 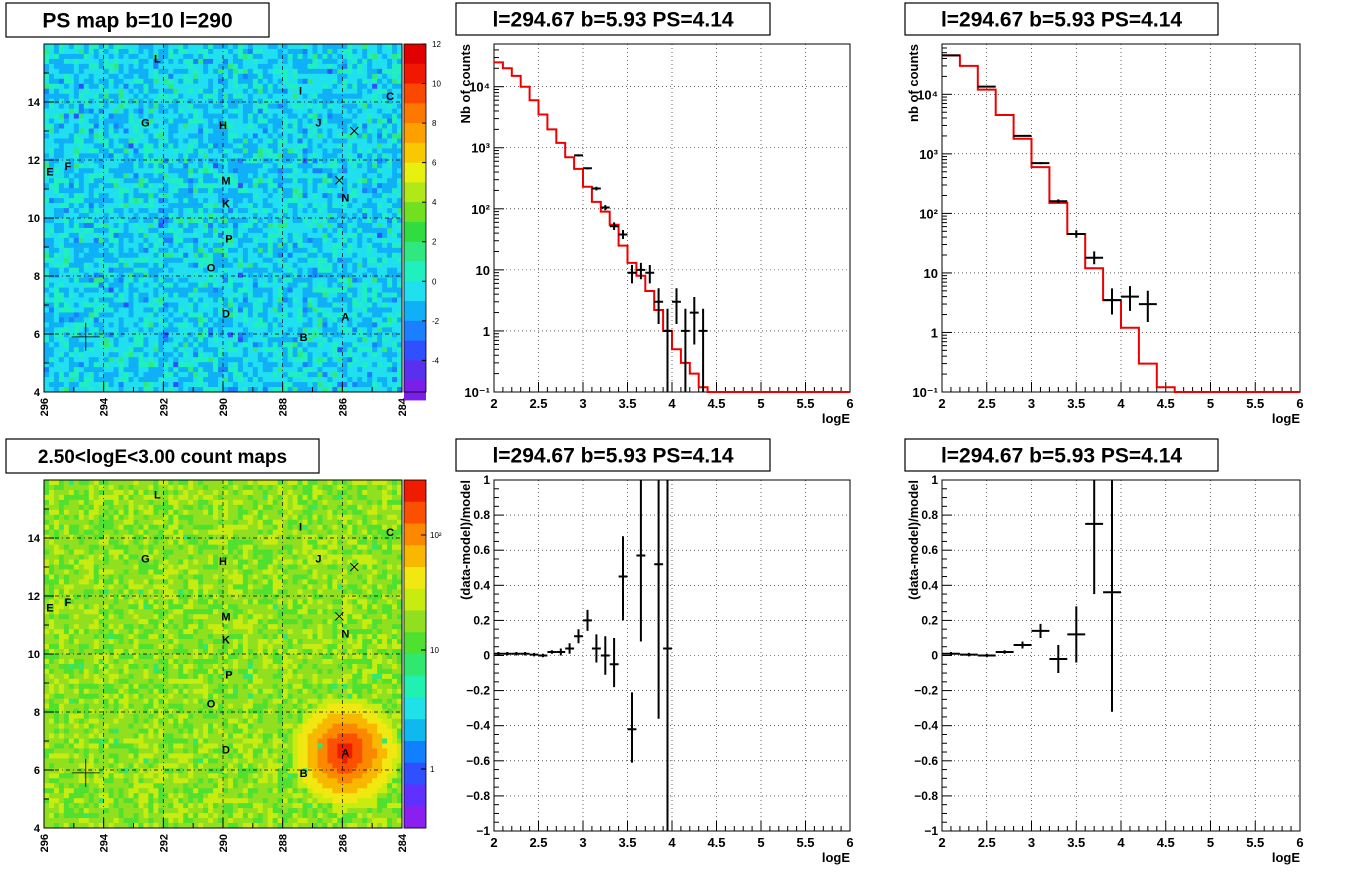 I want to click on heatmap, so click(x=223, y=654).